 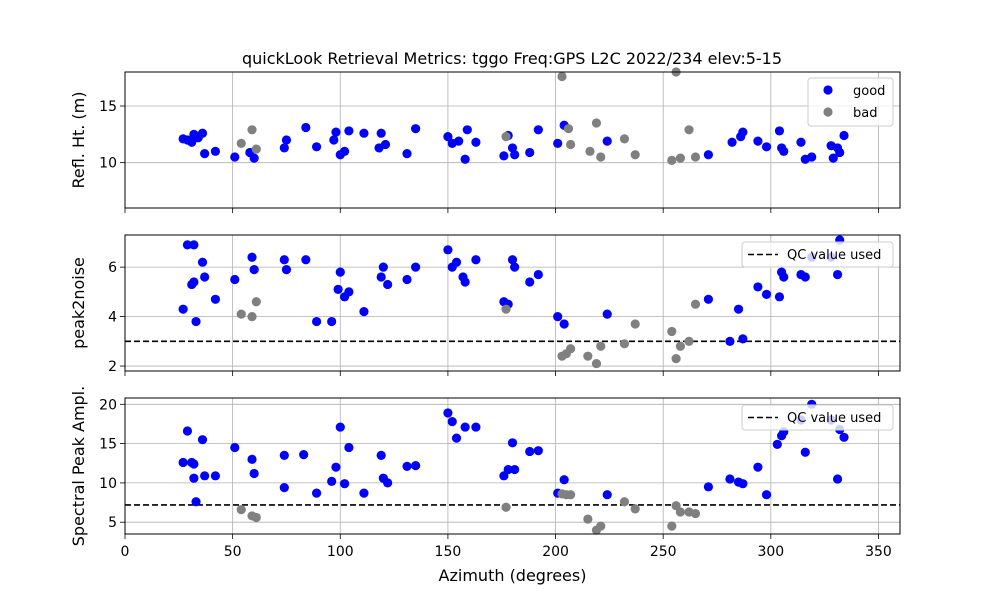 What do you see at coordinates (828, 112) in the screenshot?
I see `legend-bad-marker` at bounding box center [828, 112].